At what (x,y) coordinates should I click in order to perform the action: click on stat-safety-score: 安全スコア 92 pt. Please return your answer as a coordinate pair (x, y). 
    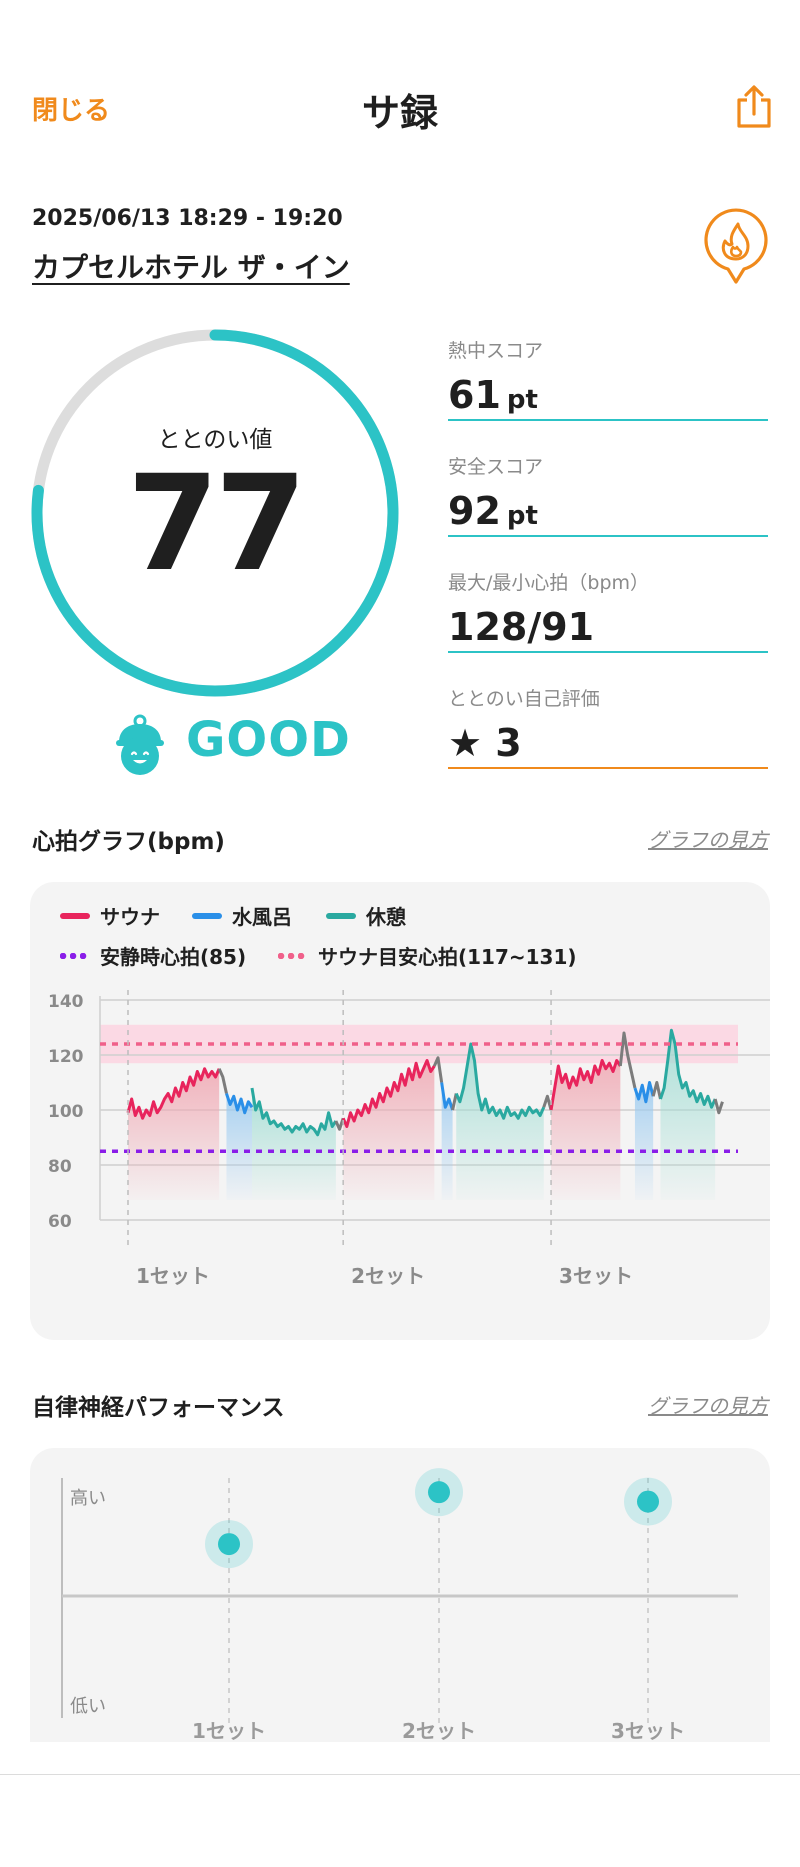
    Looking at the image, I should click on (608, 494).